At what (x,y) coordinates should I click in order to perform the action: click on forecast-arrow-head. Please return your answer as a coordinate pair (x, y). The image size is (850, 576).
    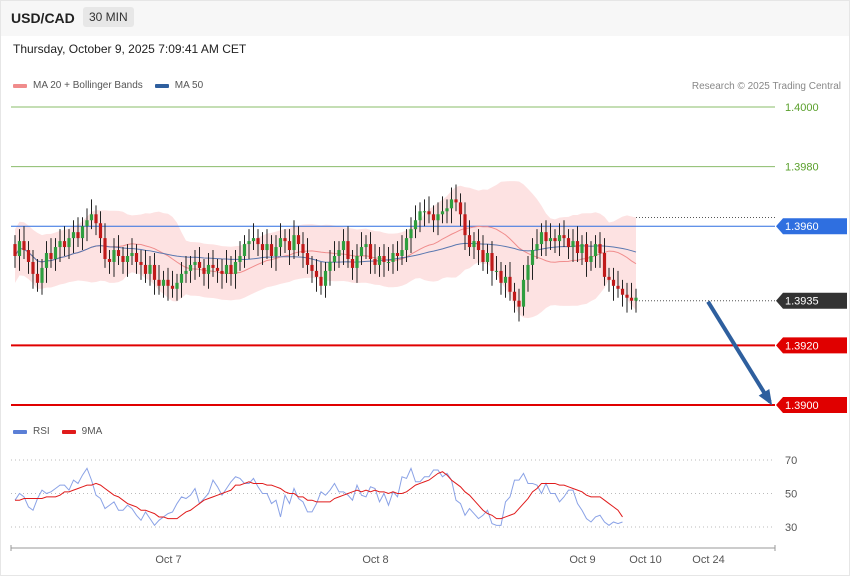
    Looking at the image, I should click on (765, 397).